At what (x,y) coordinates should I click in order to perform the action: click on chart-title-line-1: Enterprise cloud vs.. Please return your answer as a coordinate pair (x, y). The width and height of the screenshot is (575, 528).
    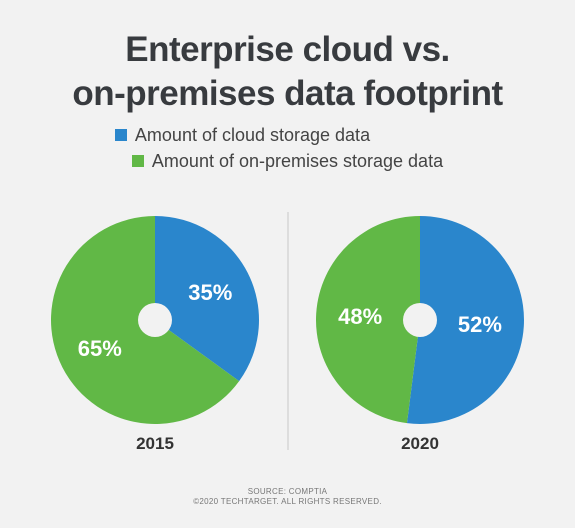
    Looking at the image, I should click on (287, 49).